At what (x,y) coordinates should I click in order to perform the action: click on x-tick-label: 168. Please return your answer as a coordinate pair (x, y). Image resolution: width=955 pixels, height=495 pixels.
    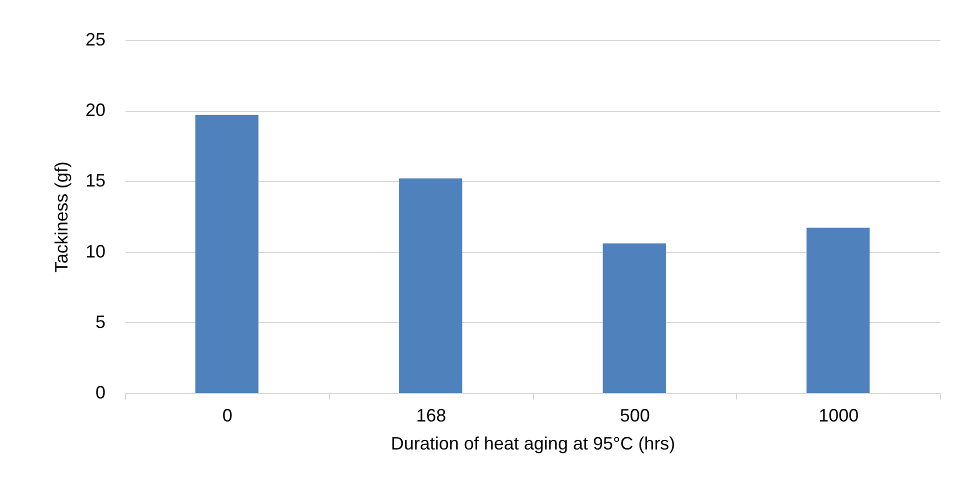
    Looking at the image, I should click on (431, 416).